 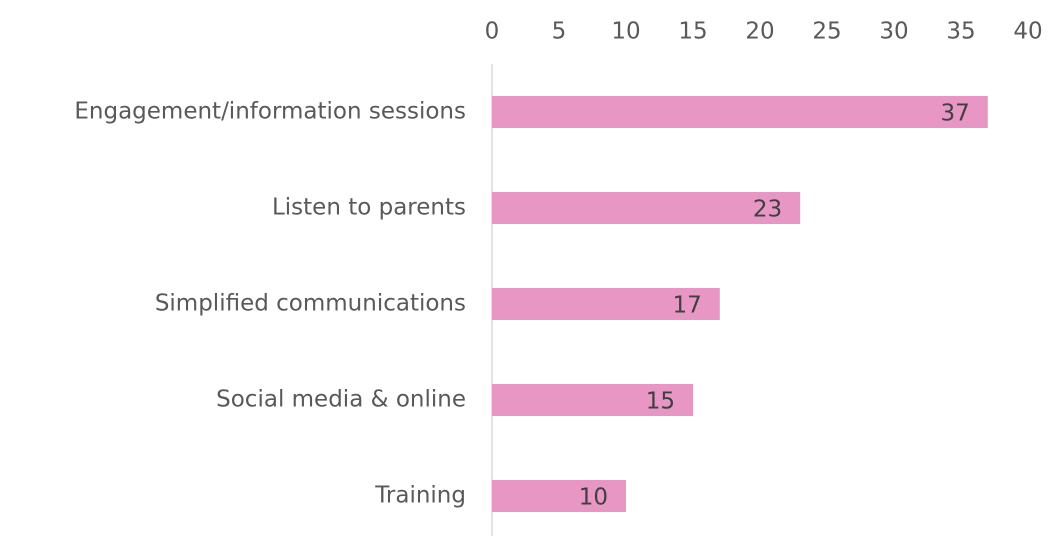 What do you see at coordinates (955, 114) in the screenshot?
I see `data-label: 37` at bounding box center [955, 114].